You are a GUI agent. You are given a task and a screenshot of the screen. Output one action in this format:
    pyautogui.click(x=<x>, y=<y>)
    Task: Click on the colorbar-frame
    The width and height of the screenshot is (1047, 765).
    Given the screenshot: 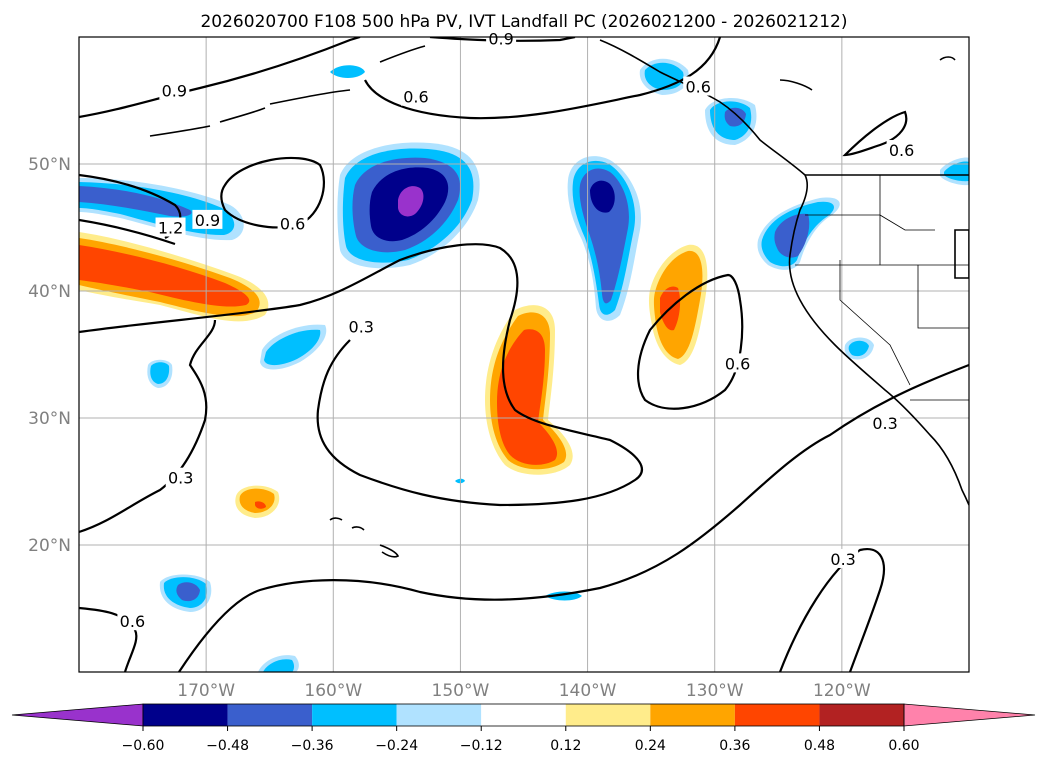 What is the action you would take?
    pyautogui.click(x=523, y=715)
    